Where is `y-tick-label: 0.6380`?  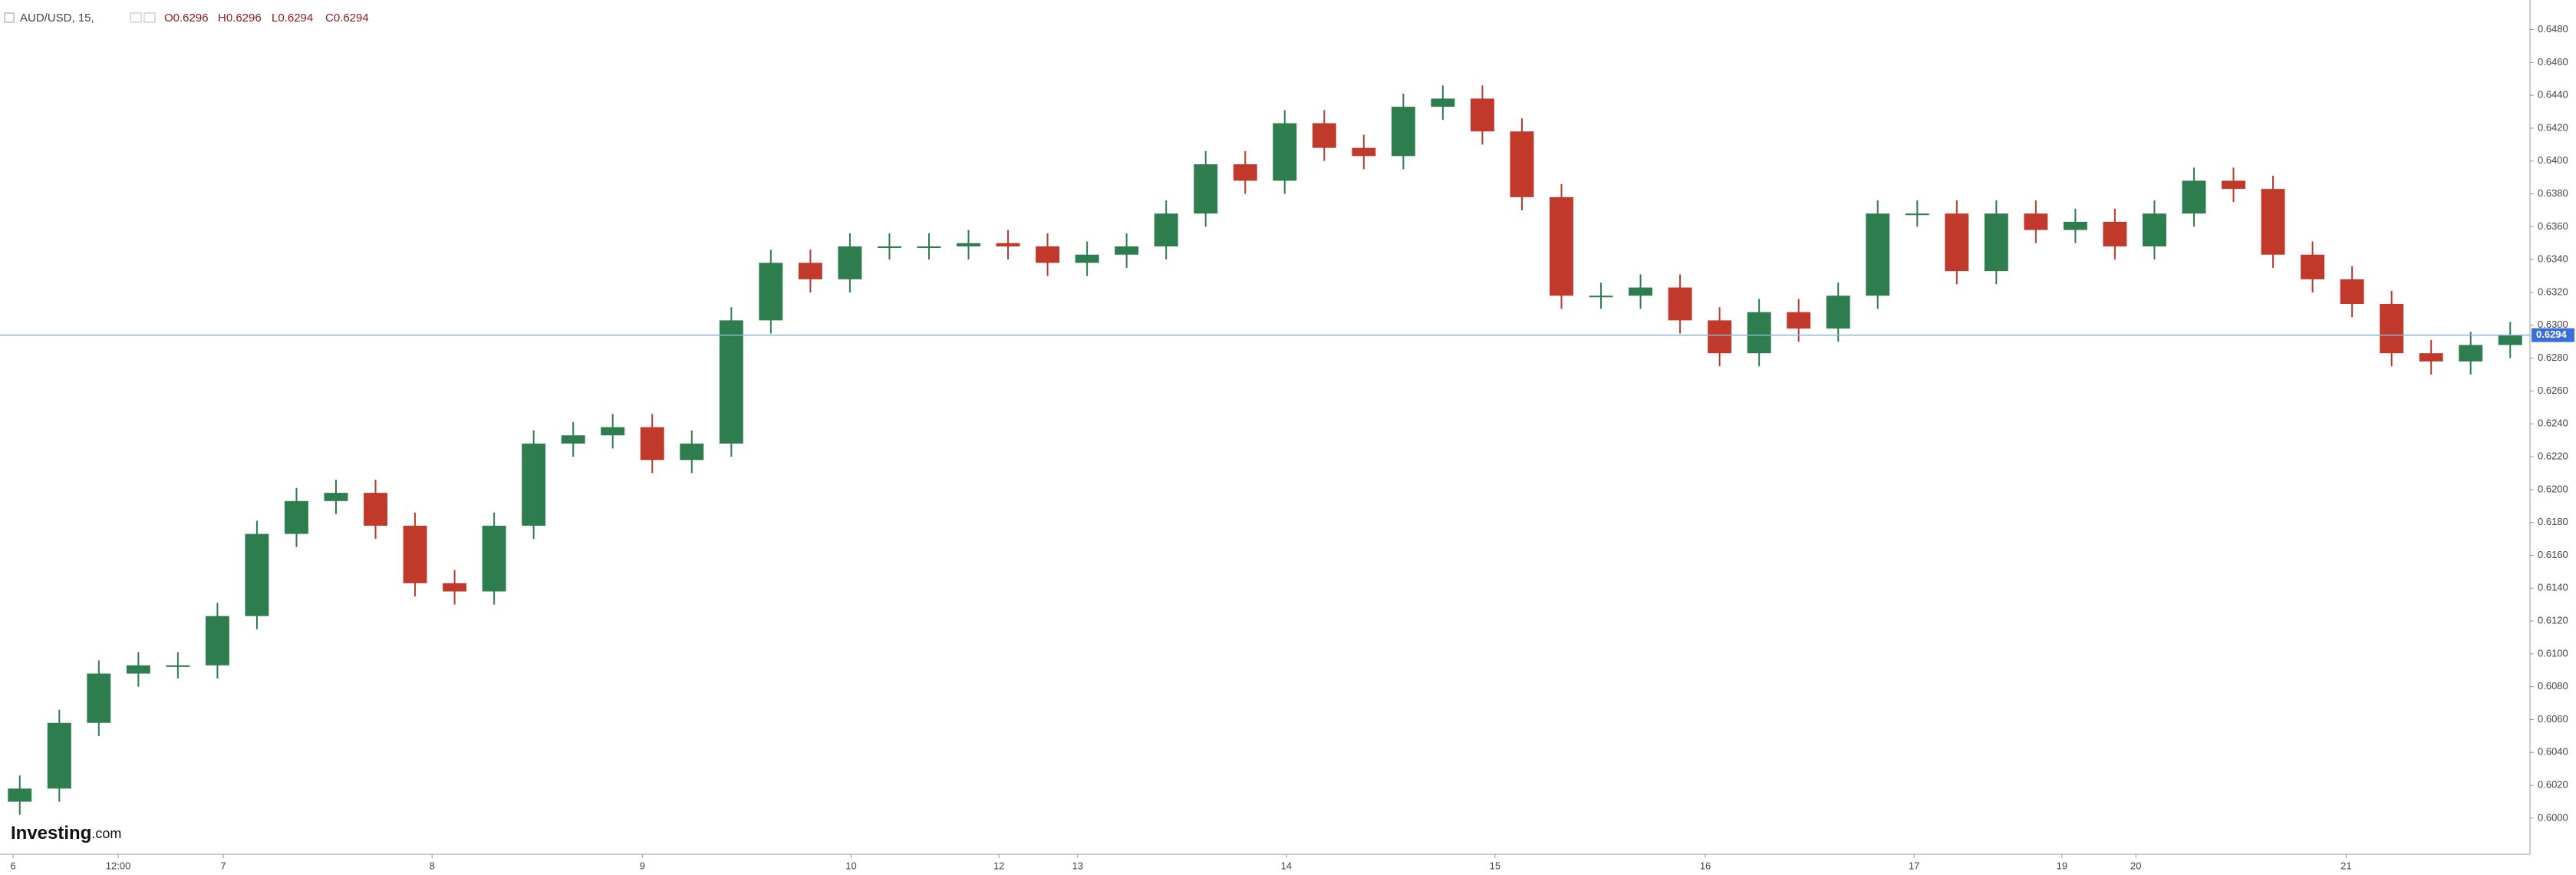
y-tick-label: 0.6380 is located at coordinates (2553, 193).